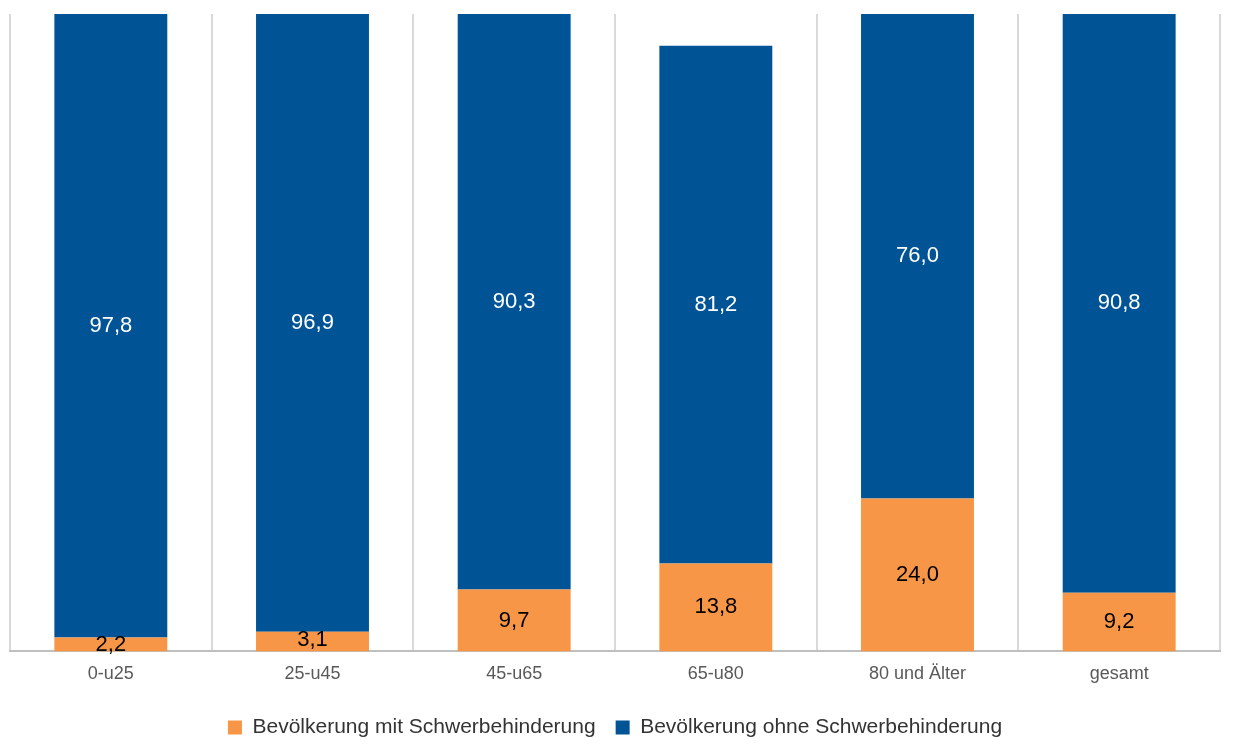 The width and height of the screenshot is (1234, 756). I want to click on x-tick-label: 25-u45, so click(312, 673).